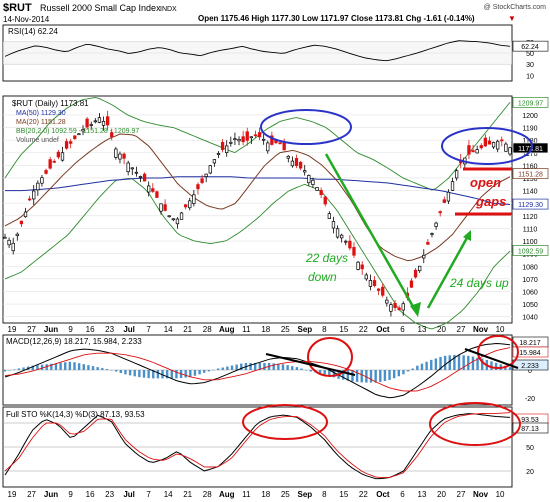 Image resolution: width=550 pixels, height=502 pixels. Describe the element at coordinates (285, 329) in the screenshot. I see `x-axis-label: 25` at that location.